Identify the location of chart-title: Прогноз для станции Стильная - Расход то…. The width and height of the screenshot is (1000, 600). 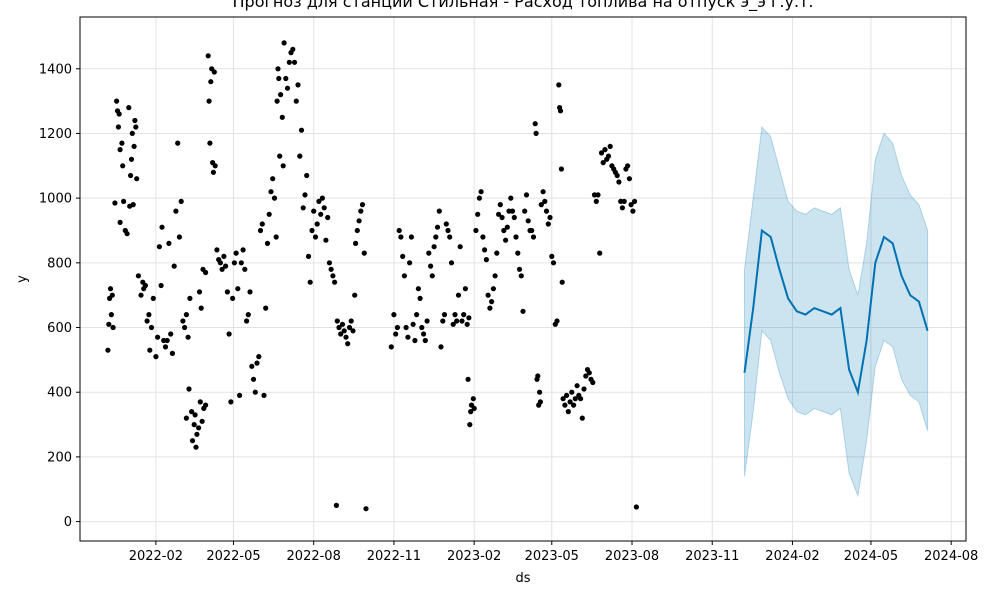
(523, 6).